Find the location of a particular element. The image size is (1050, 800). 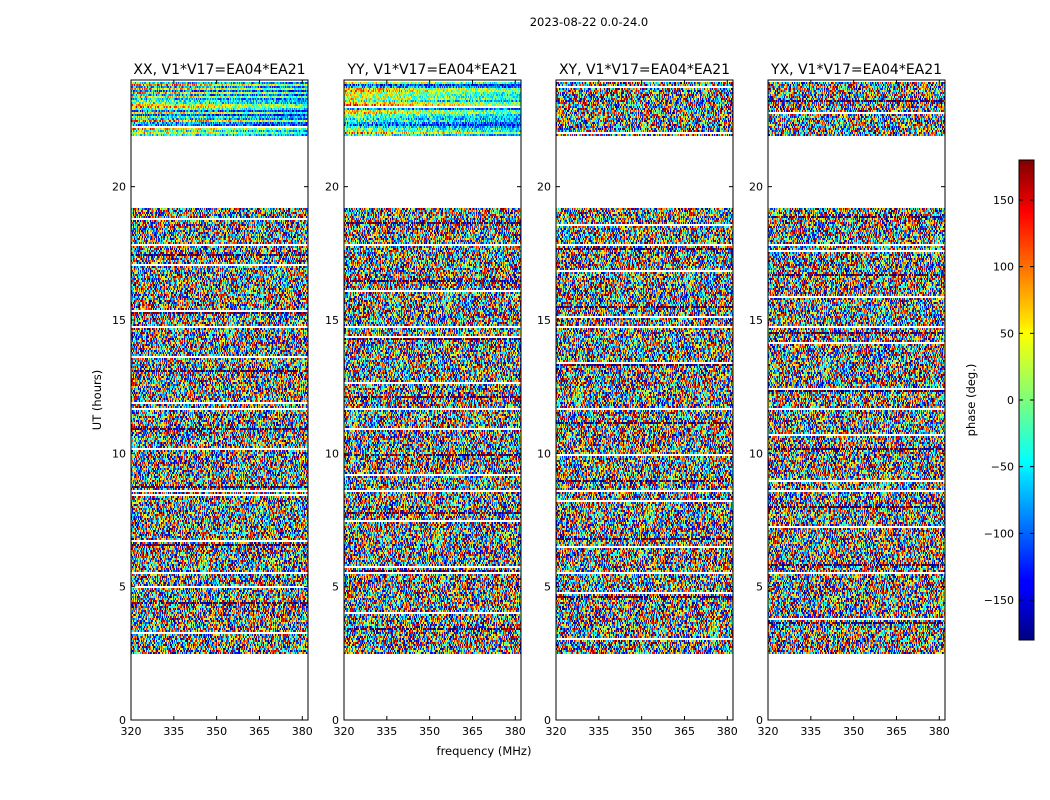

colorbar-label: phase (deg.) is located at coordinates (971, 400).